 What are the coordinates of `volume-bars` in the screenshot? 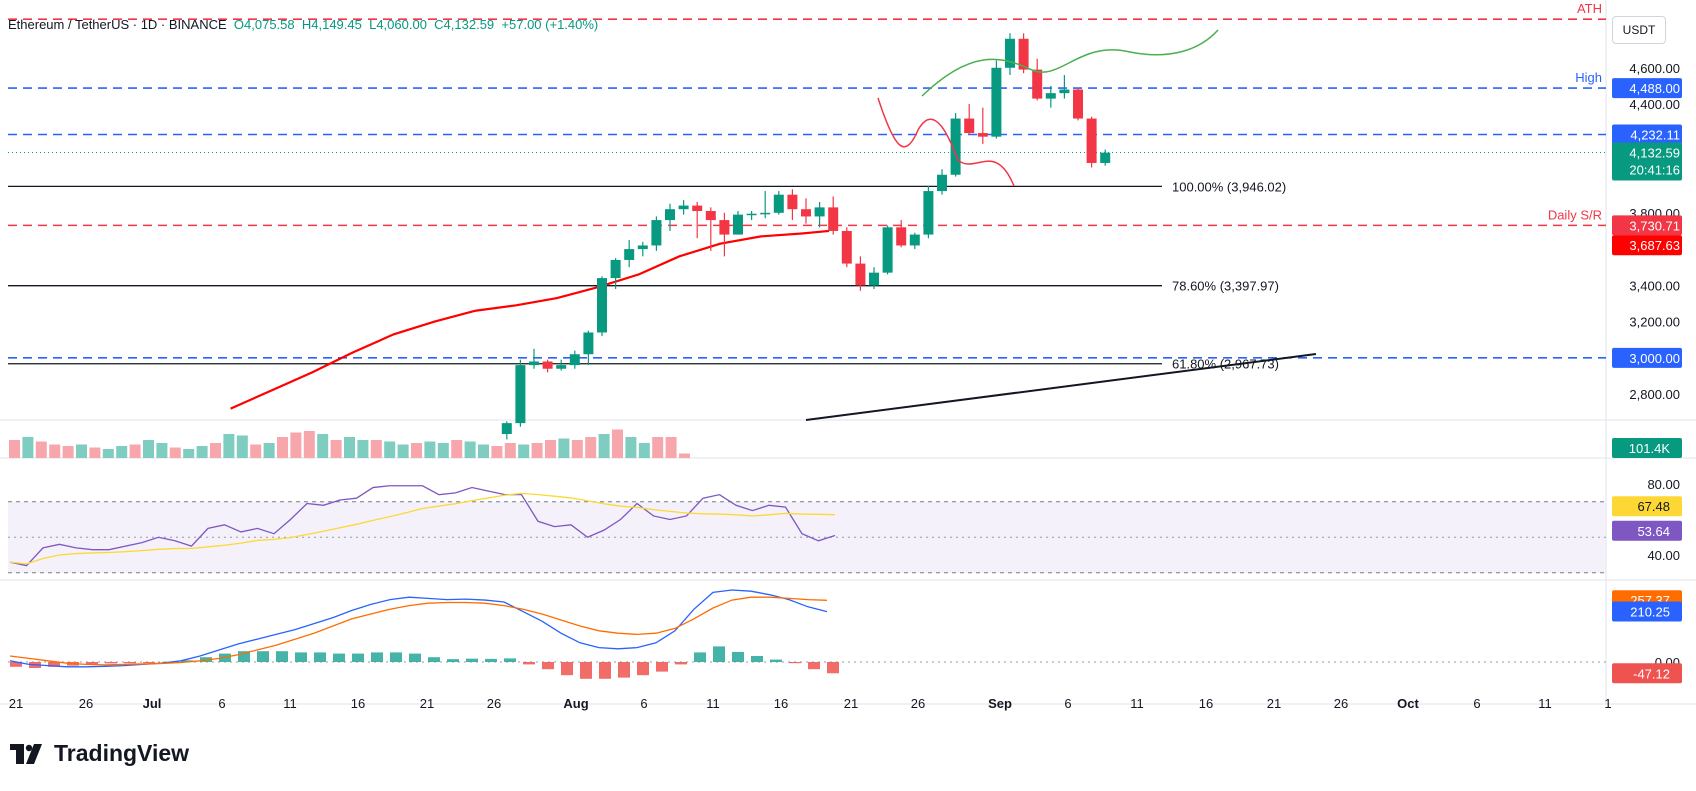 It's located at (349, 443).